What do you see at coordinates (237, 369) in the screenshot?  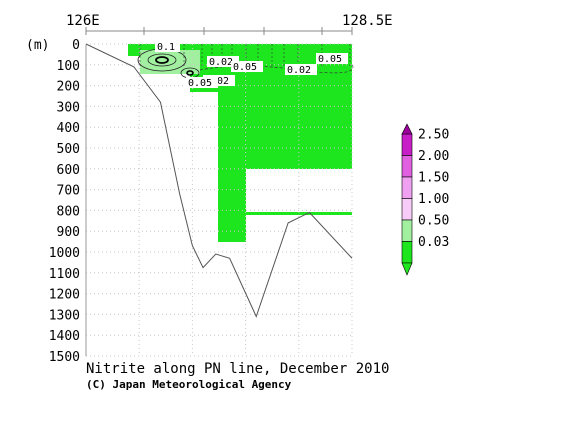 I see `chart-title: Nitrite along PN line, December 2010` at bounding box center [237, 369].